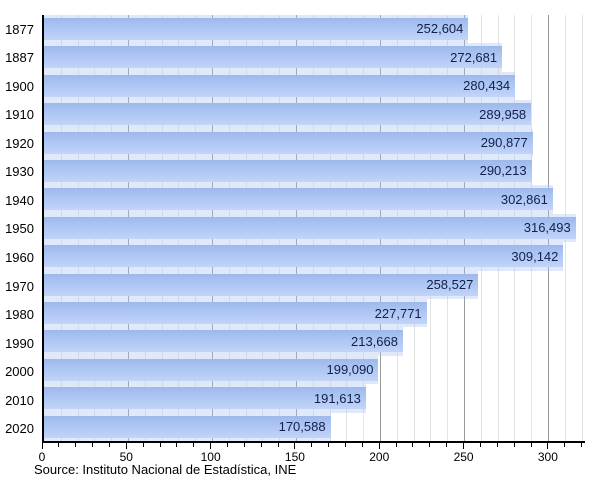 This screenshot has width=600, height=480. What do you see at coordinates (440, 29) in the screenshot?
I see `bar-value-label: 252,604` at bounding box center [440, 29].